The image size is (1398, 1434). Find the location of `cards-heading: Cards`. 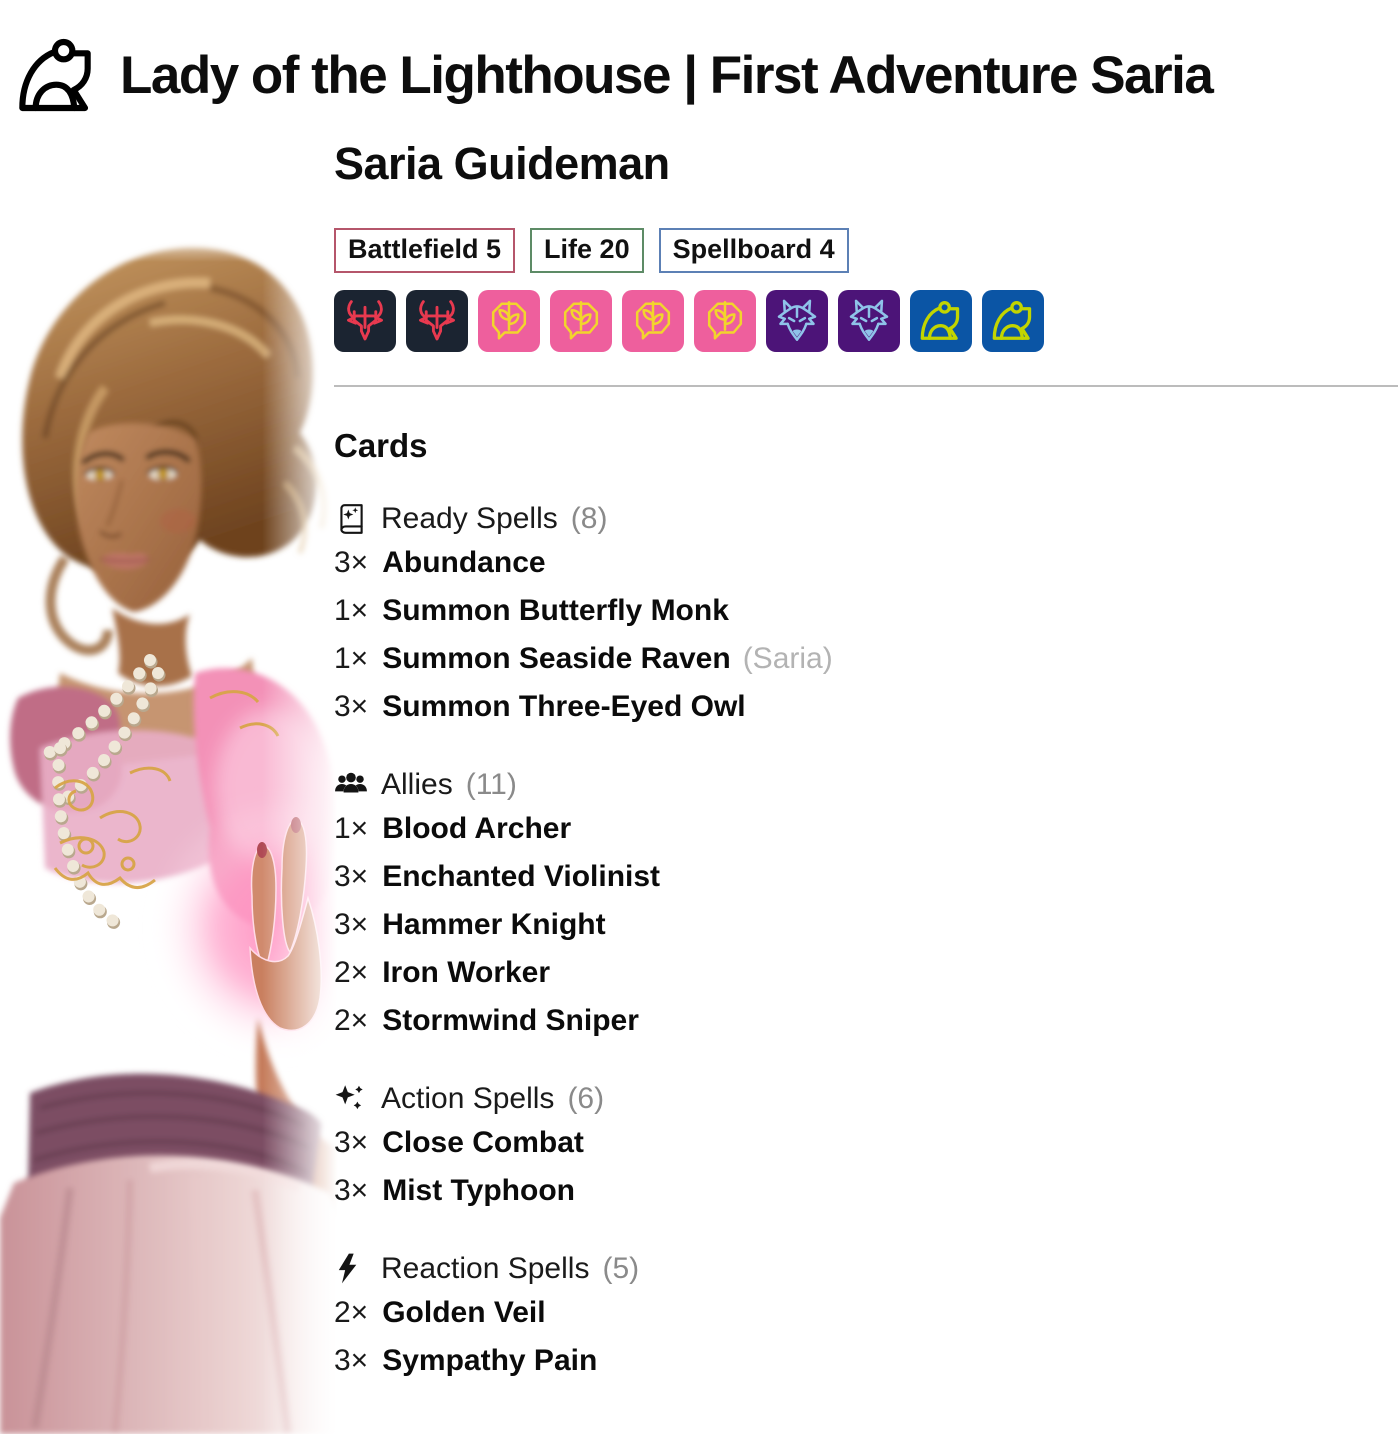

cards-heading: Cards is located at coordinates (381, 445).